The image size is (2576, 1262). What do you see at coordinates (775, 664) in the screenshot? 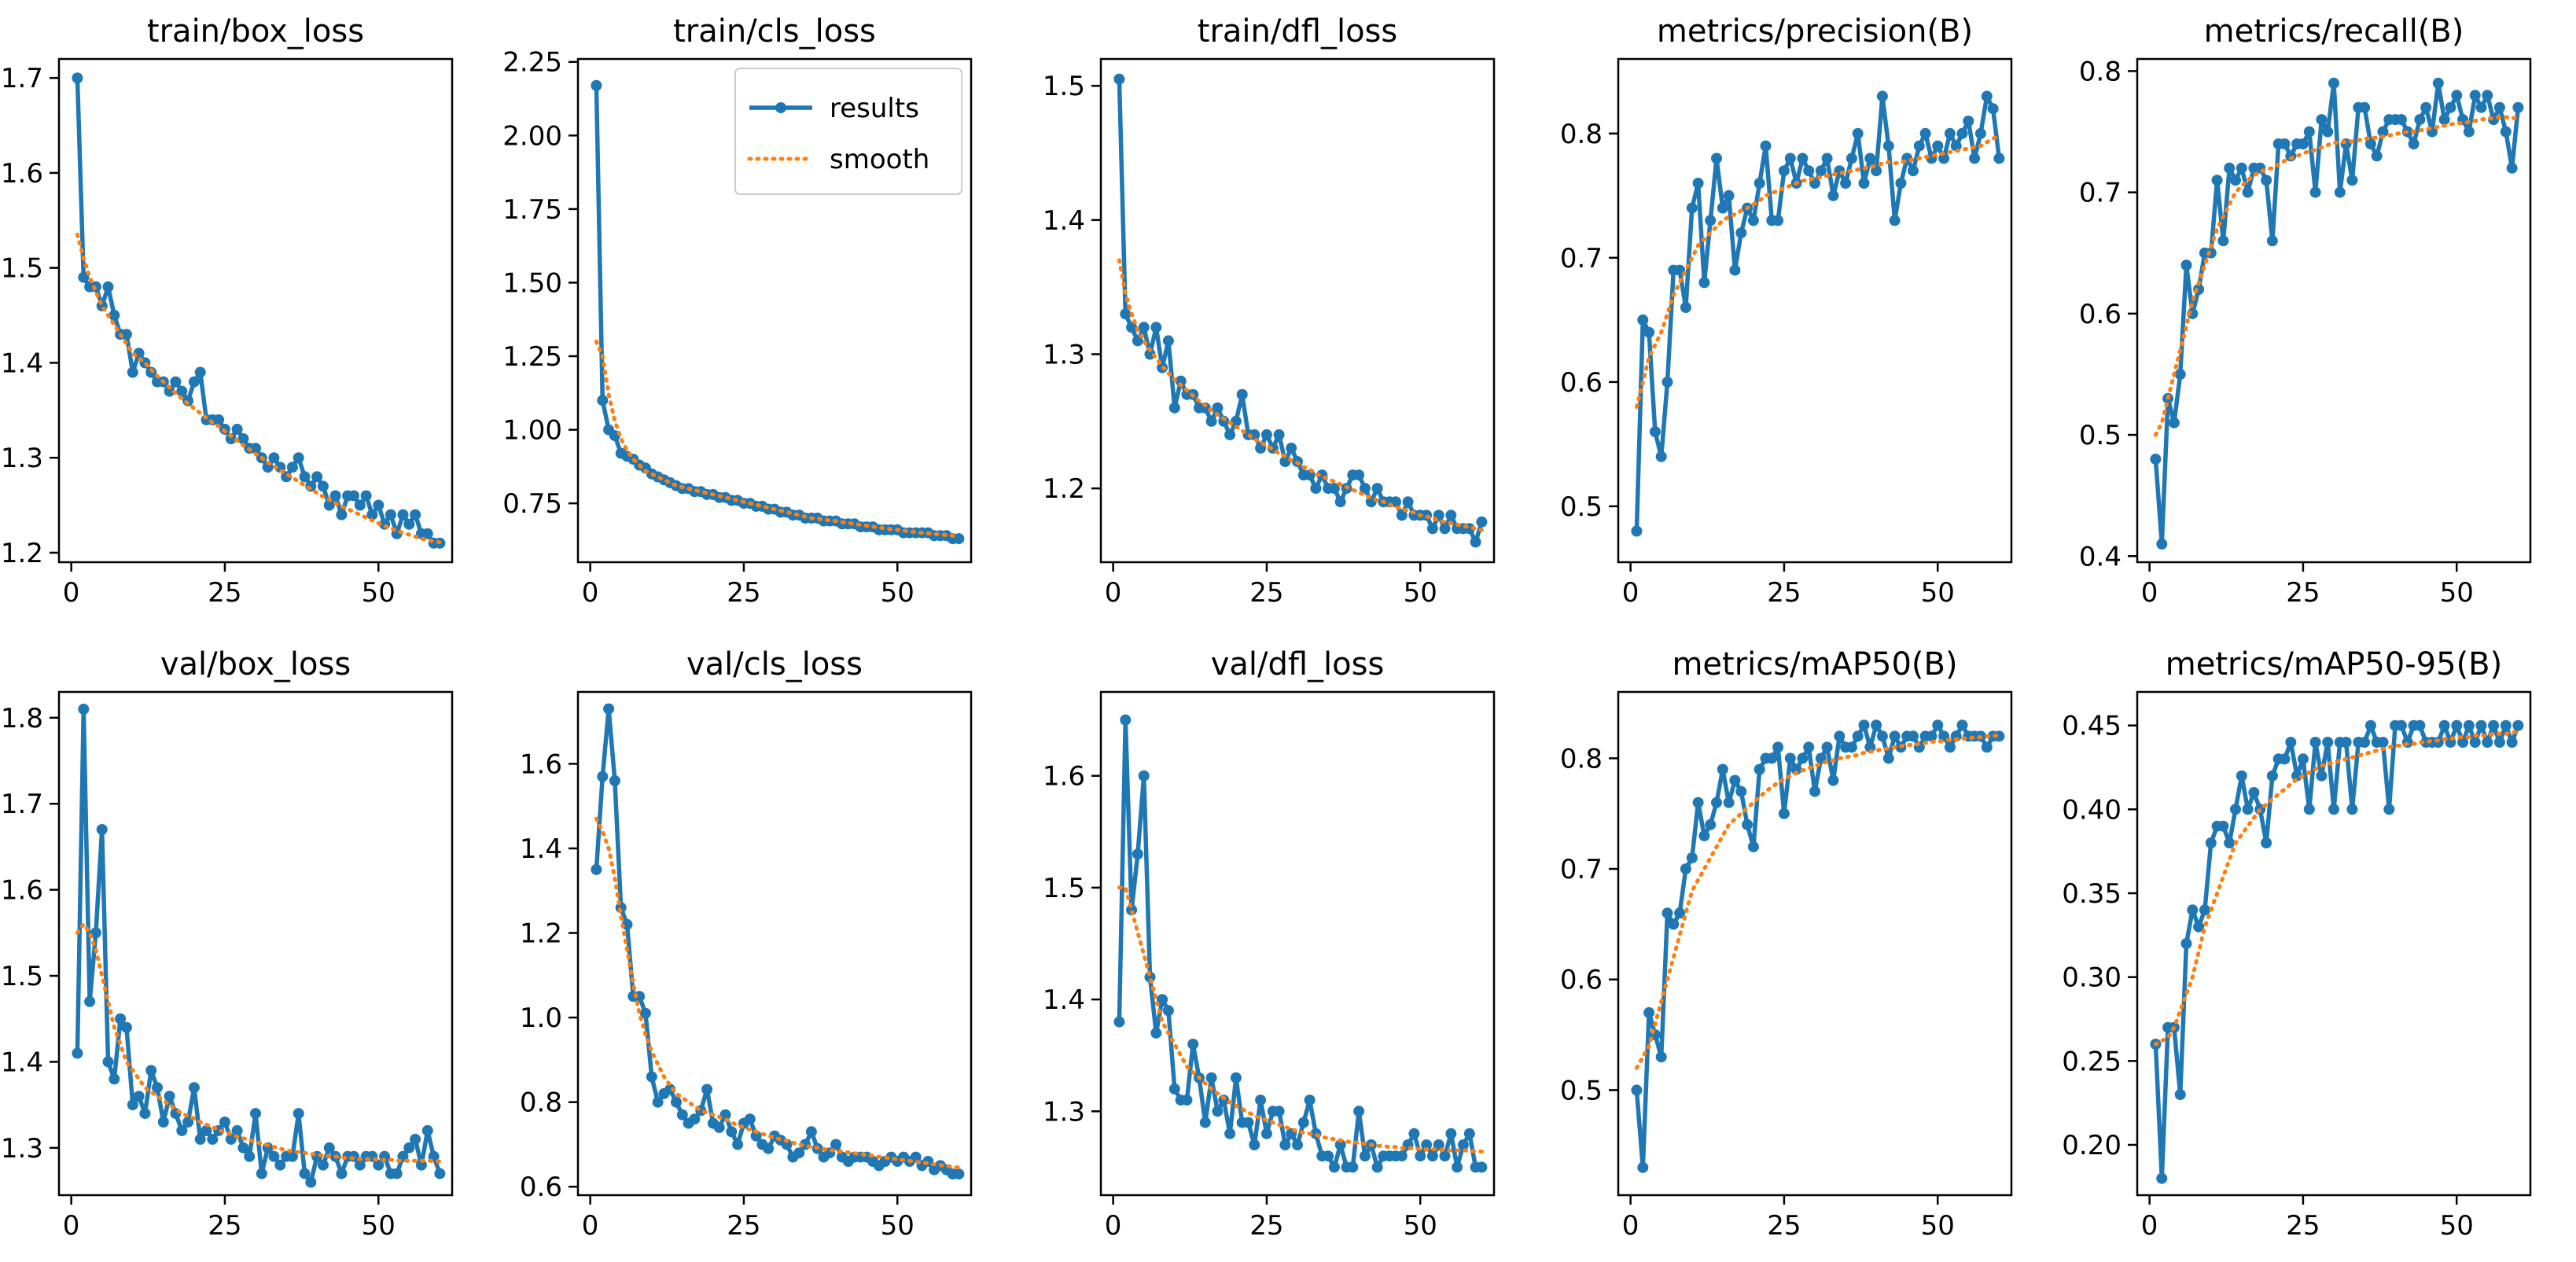
I see `plot-title: val/cls_loss` at bounding box center [775, 664].